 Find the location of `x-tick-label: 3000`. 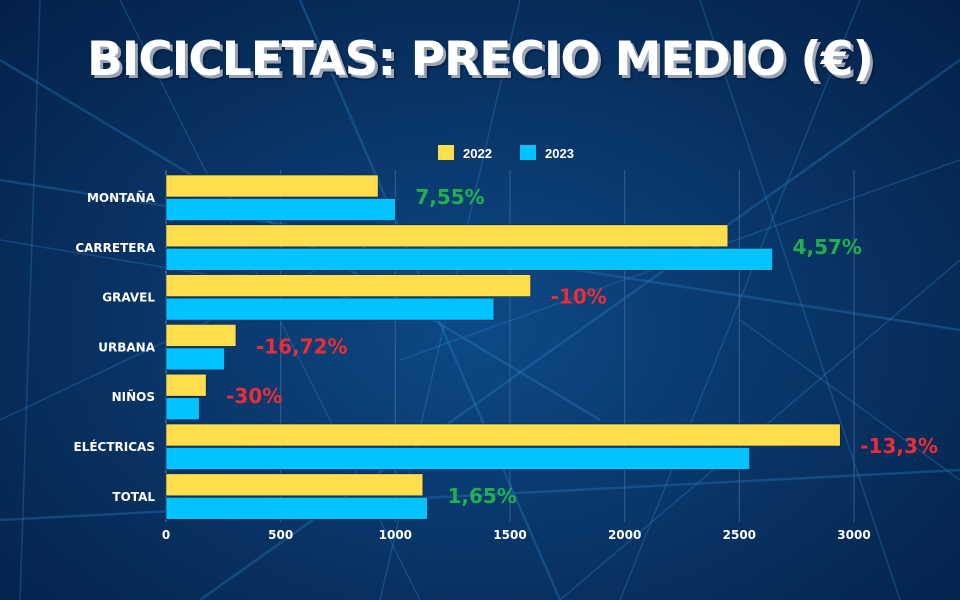

x-tick-label: 3000 is located at coordinates (853, 535).